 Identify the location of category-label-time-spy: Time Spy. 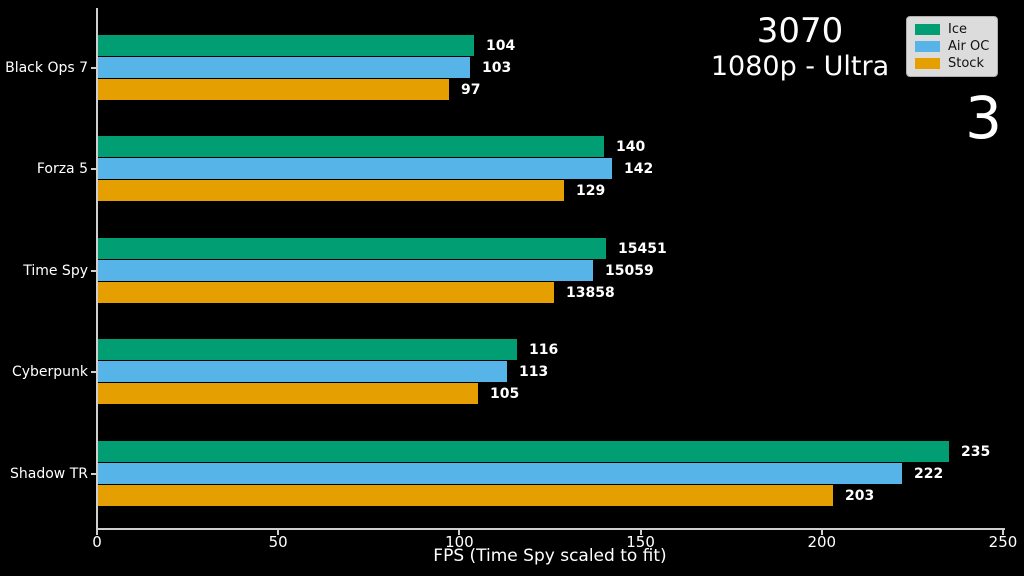
(55, 270).